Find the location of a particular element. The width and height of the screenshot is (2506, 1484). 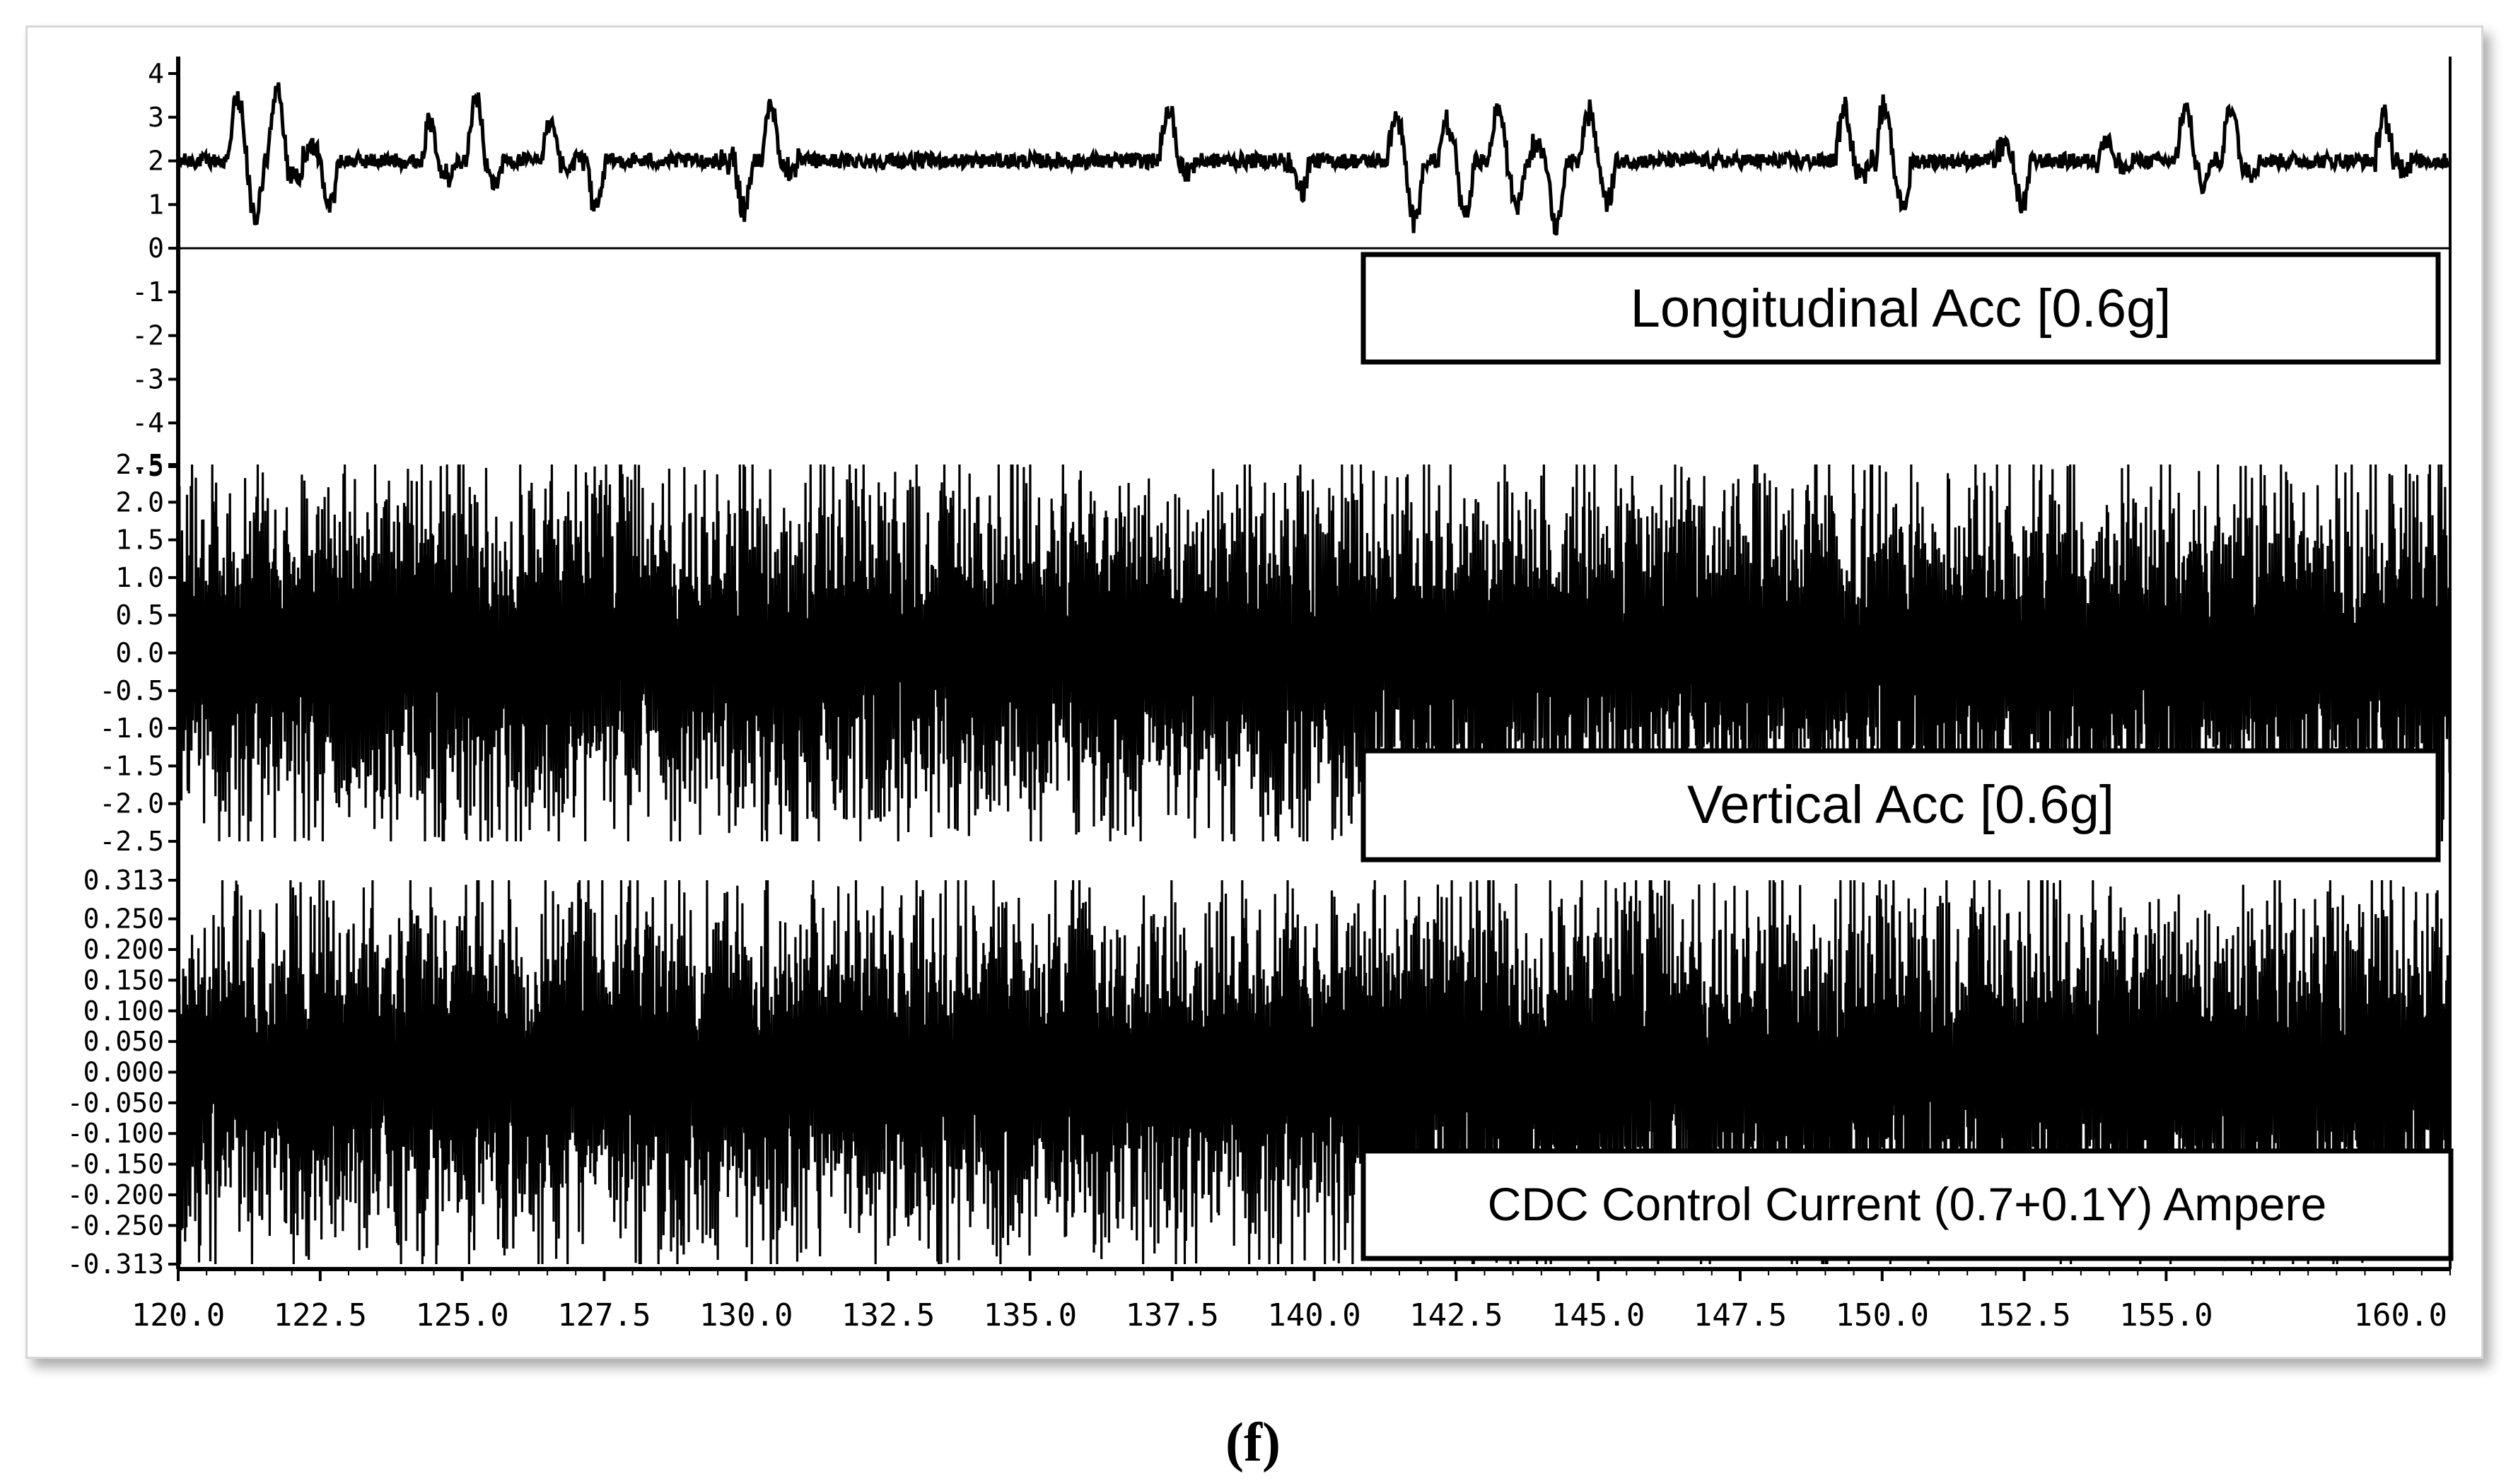

panel-label-cdc-current-text: CDC Control Current (0.7+0.1Y) Ampere is located at coordinates (1907, 1204).